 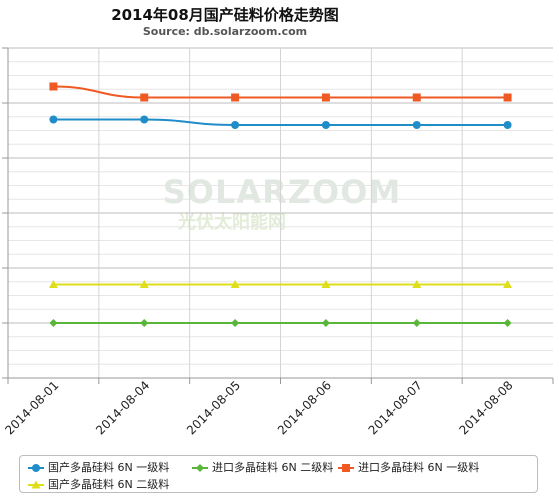 What do you see at coordinates (31, 407) in the screenshot?
I see `x-tick-label: 2014-08-01` at bounding box center [31, 407].